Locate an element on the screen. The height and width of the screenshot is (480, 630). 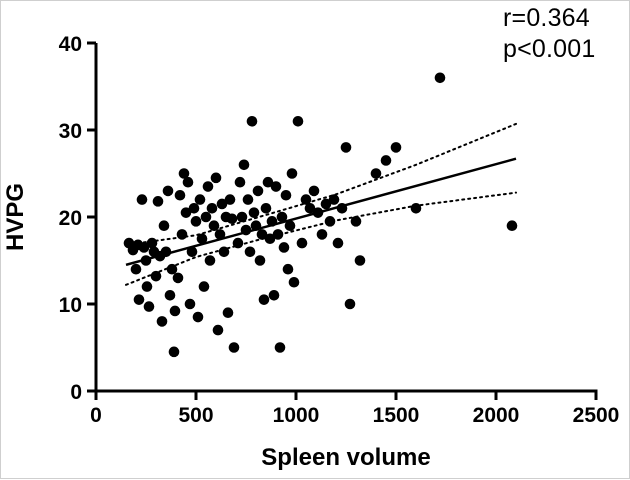
y-tick-label: 10 is located at coordinates (70, 305).